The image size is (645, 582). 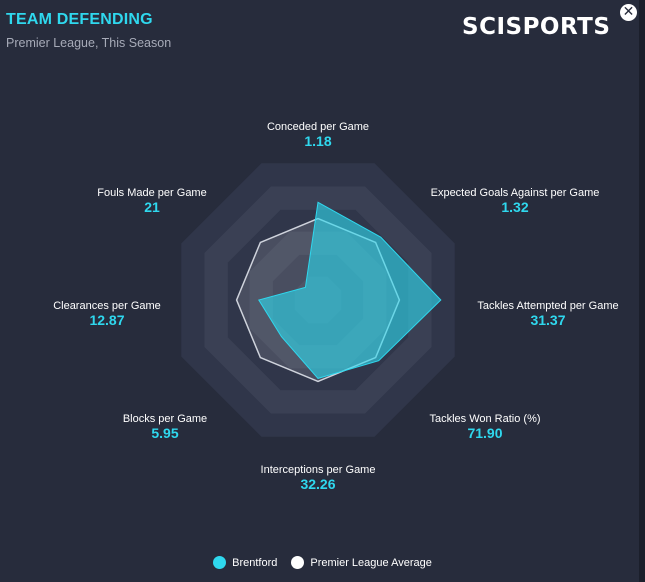 I want to click on legend-item-average: Premier League Average, so click(x=361, y=562).